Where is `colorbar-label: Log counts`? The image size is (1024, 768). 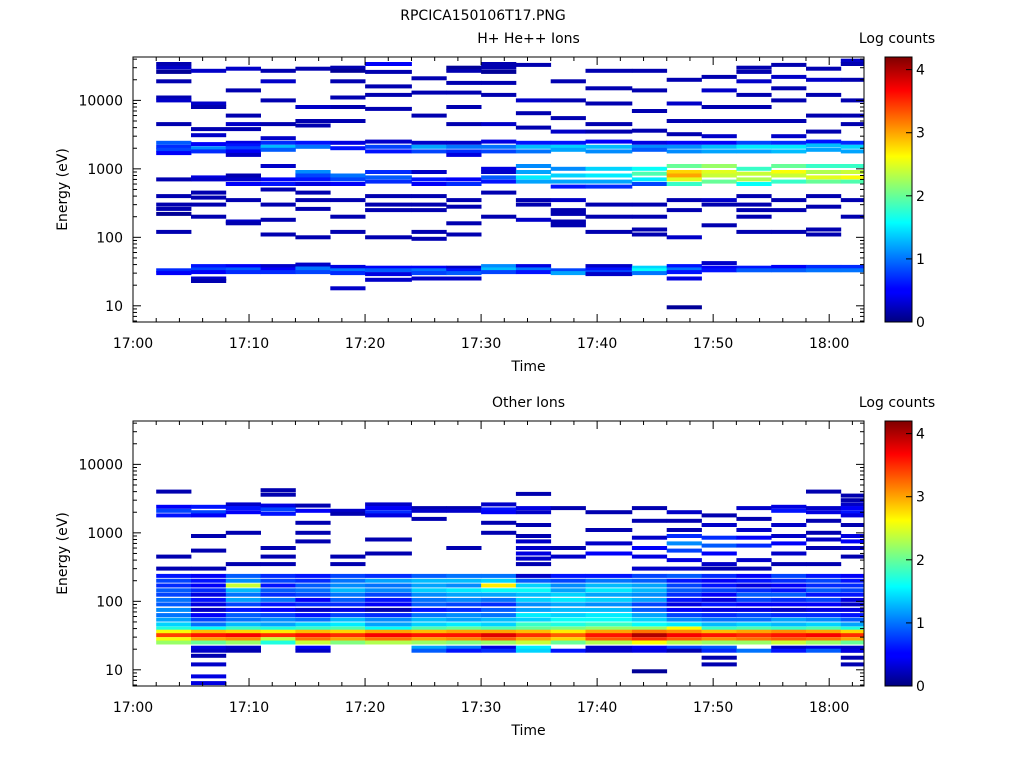 colorbar-label: Log counts is located at coordinates (897, 403).